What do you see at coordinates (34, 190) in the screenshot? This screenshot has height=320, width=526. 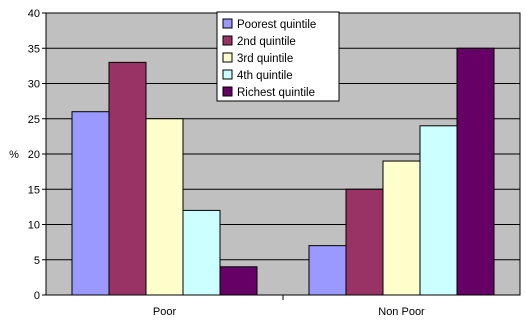 I see `y-tick-label: 15` at bounding box center [34, 190].